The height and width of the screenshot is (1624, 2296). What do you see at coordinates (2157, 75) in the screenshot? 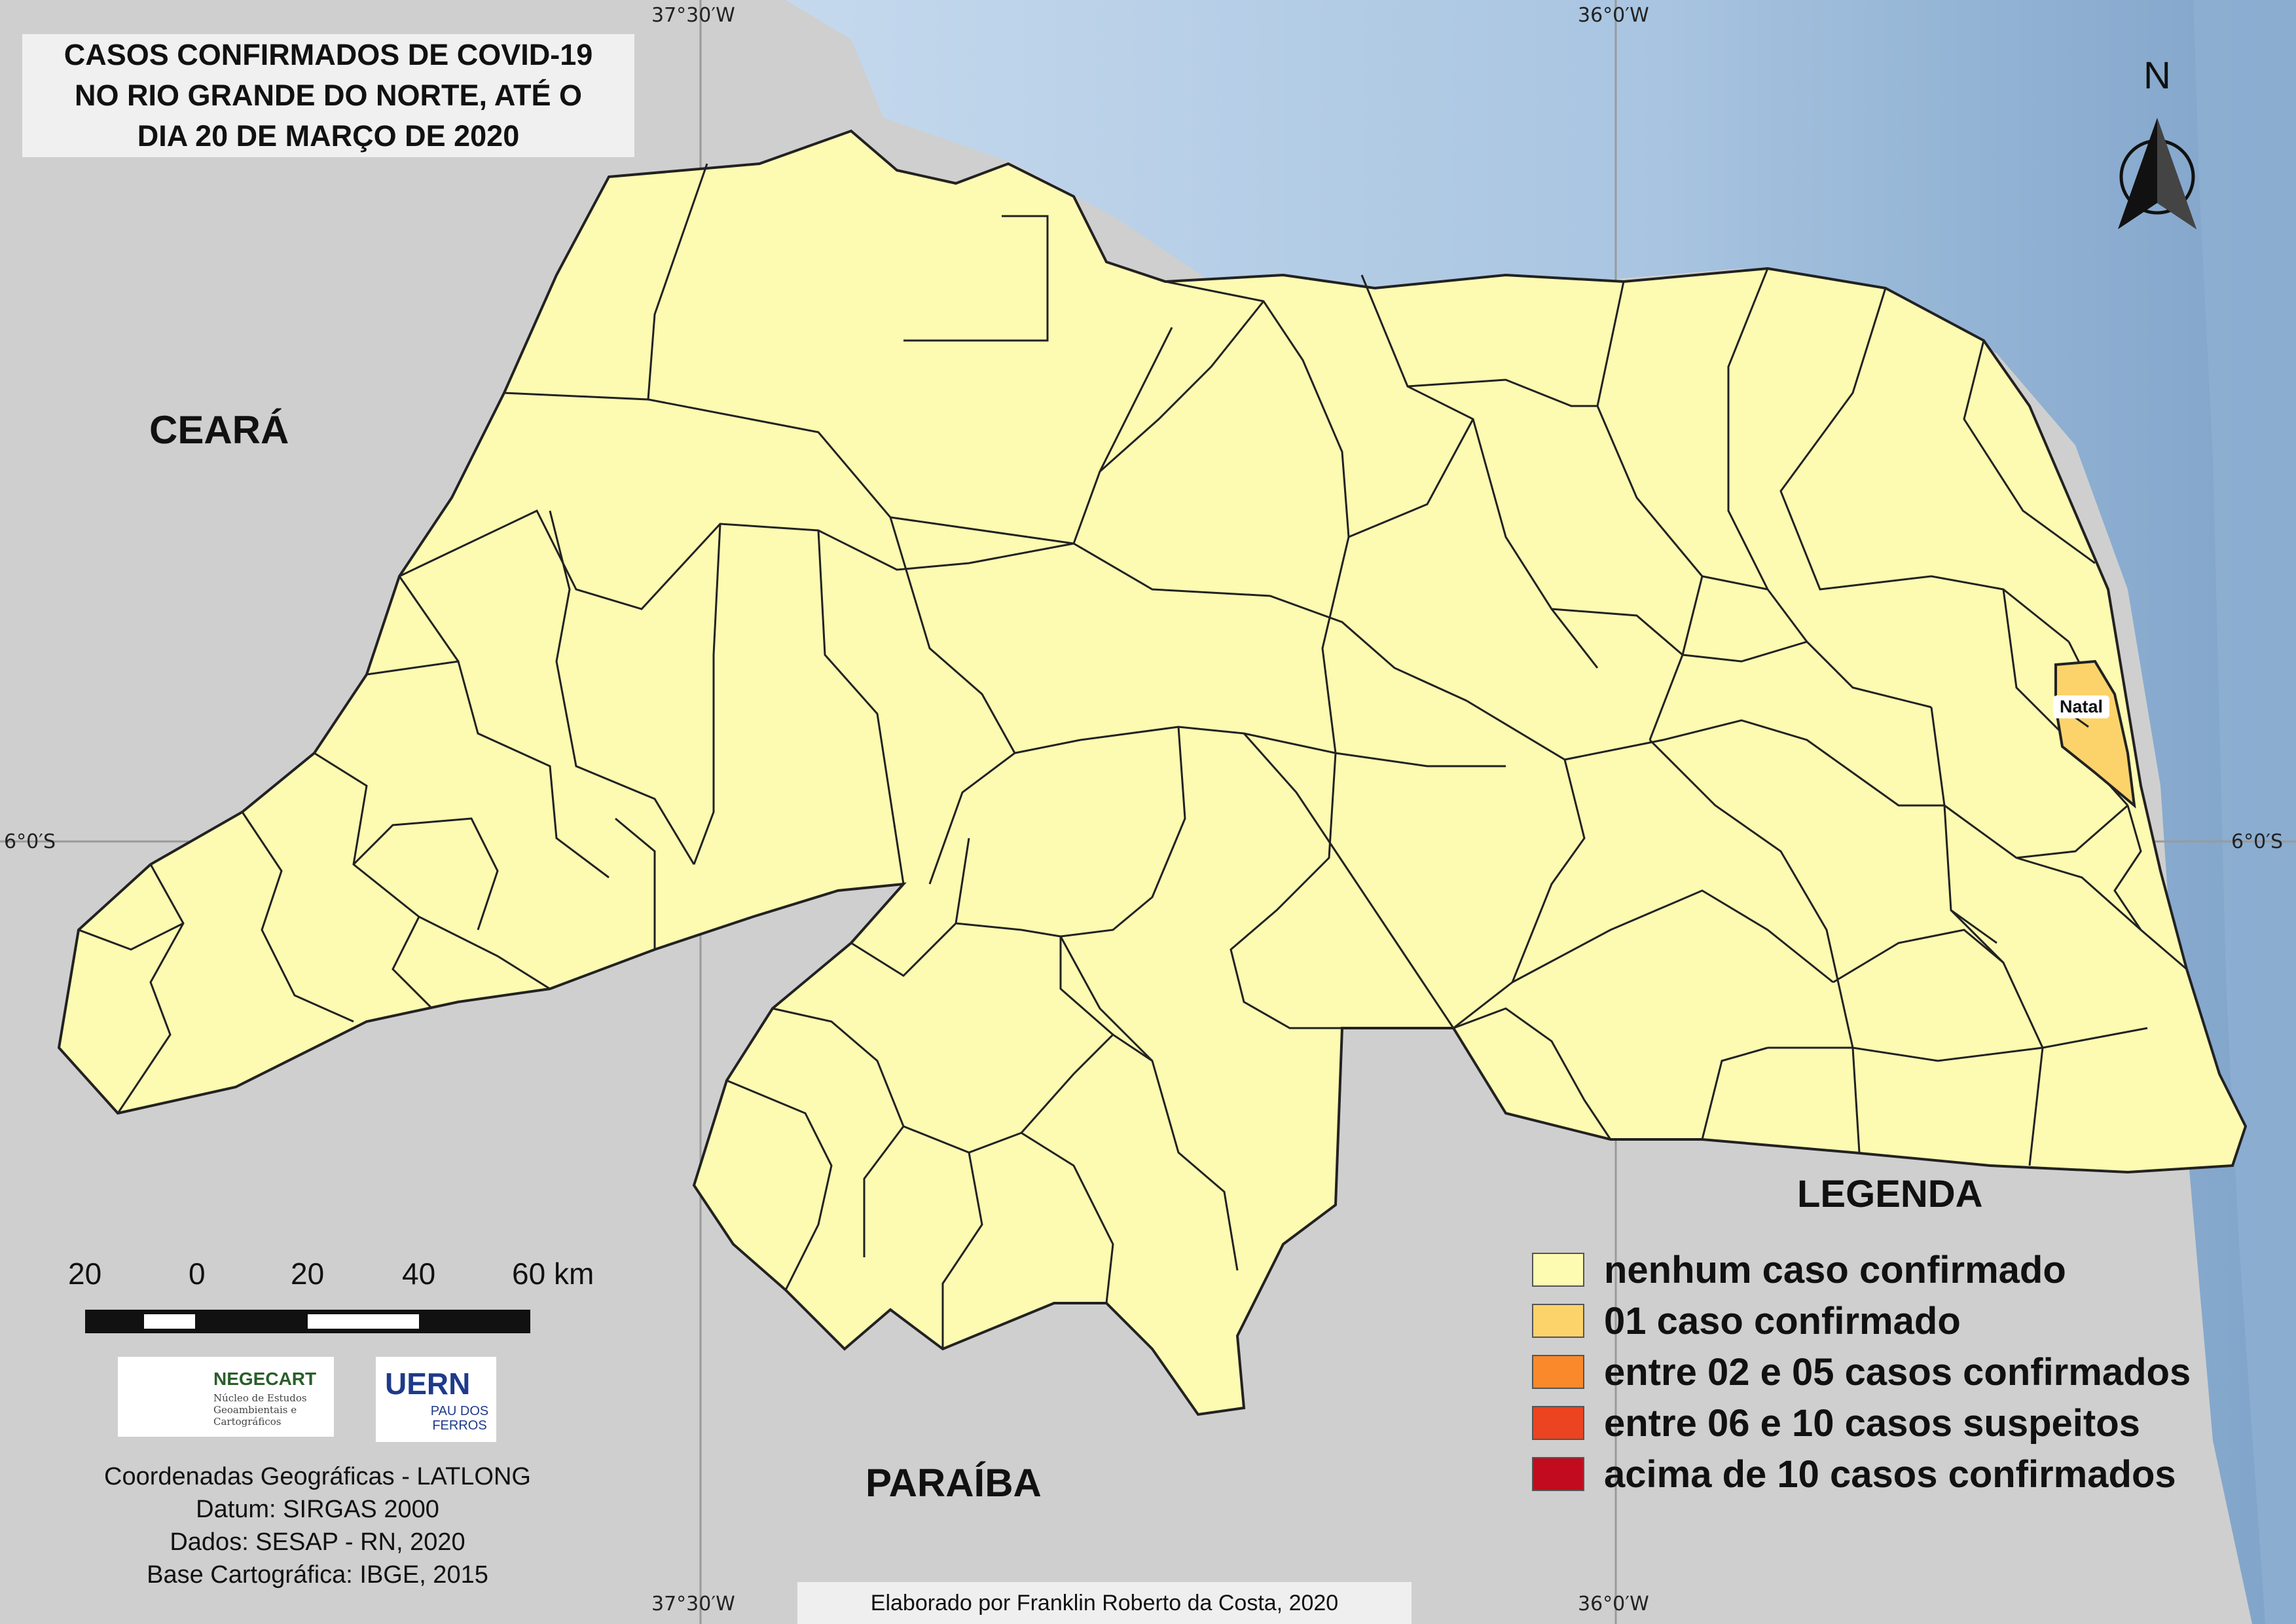
I see `north-arrow-label: N` at bounding box center [2157, 75].